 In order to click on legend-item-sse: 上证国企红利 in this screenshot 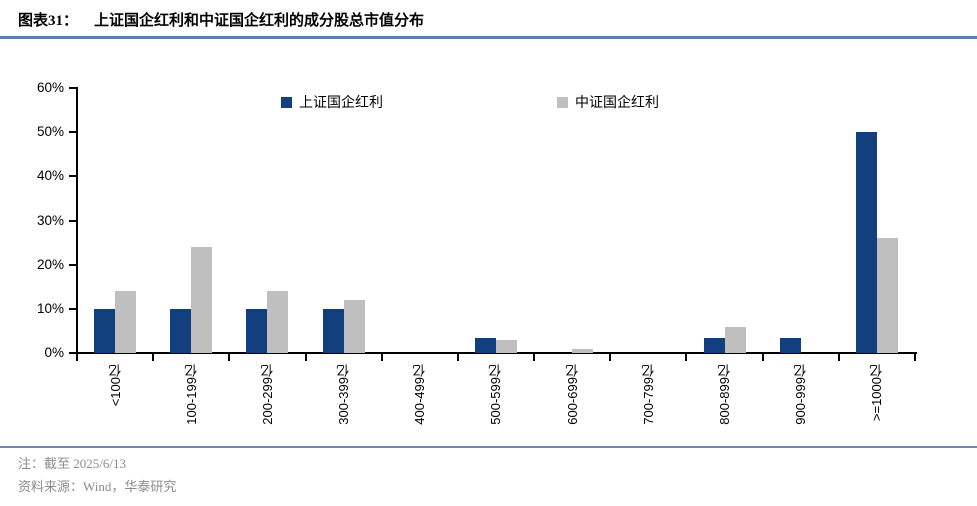, I will do `click(332, 102)`.